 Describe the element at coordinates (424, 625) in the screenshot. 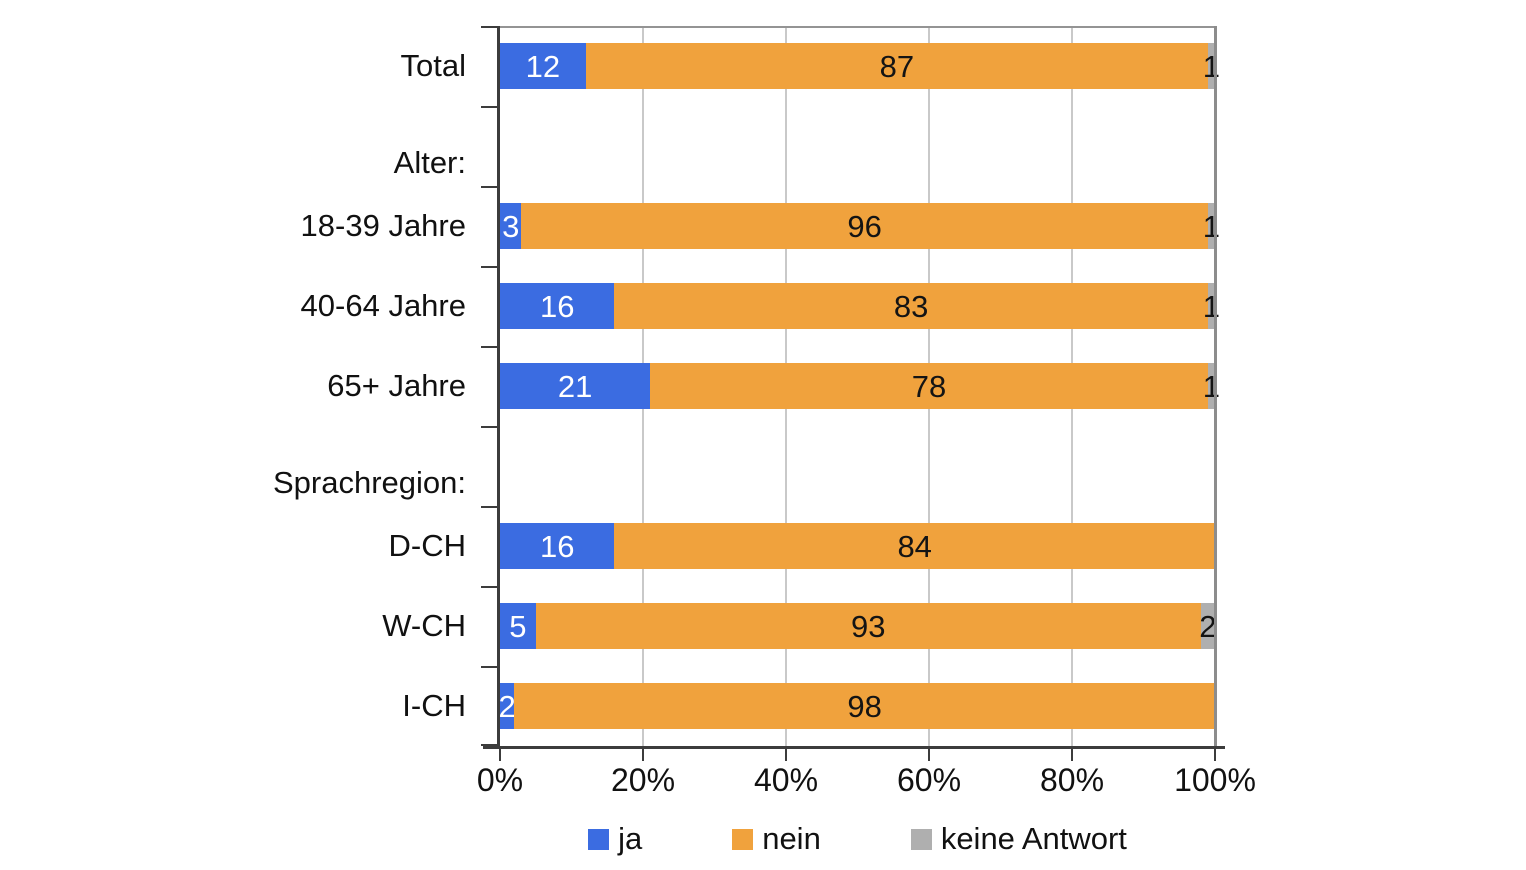

I see `category-label: W-CH` at that location.